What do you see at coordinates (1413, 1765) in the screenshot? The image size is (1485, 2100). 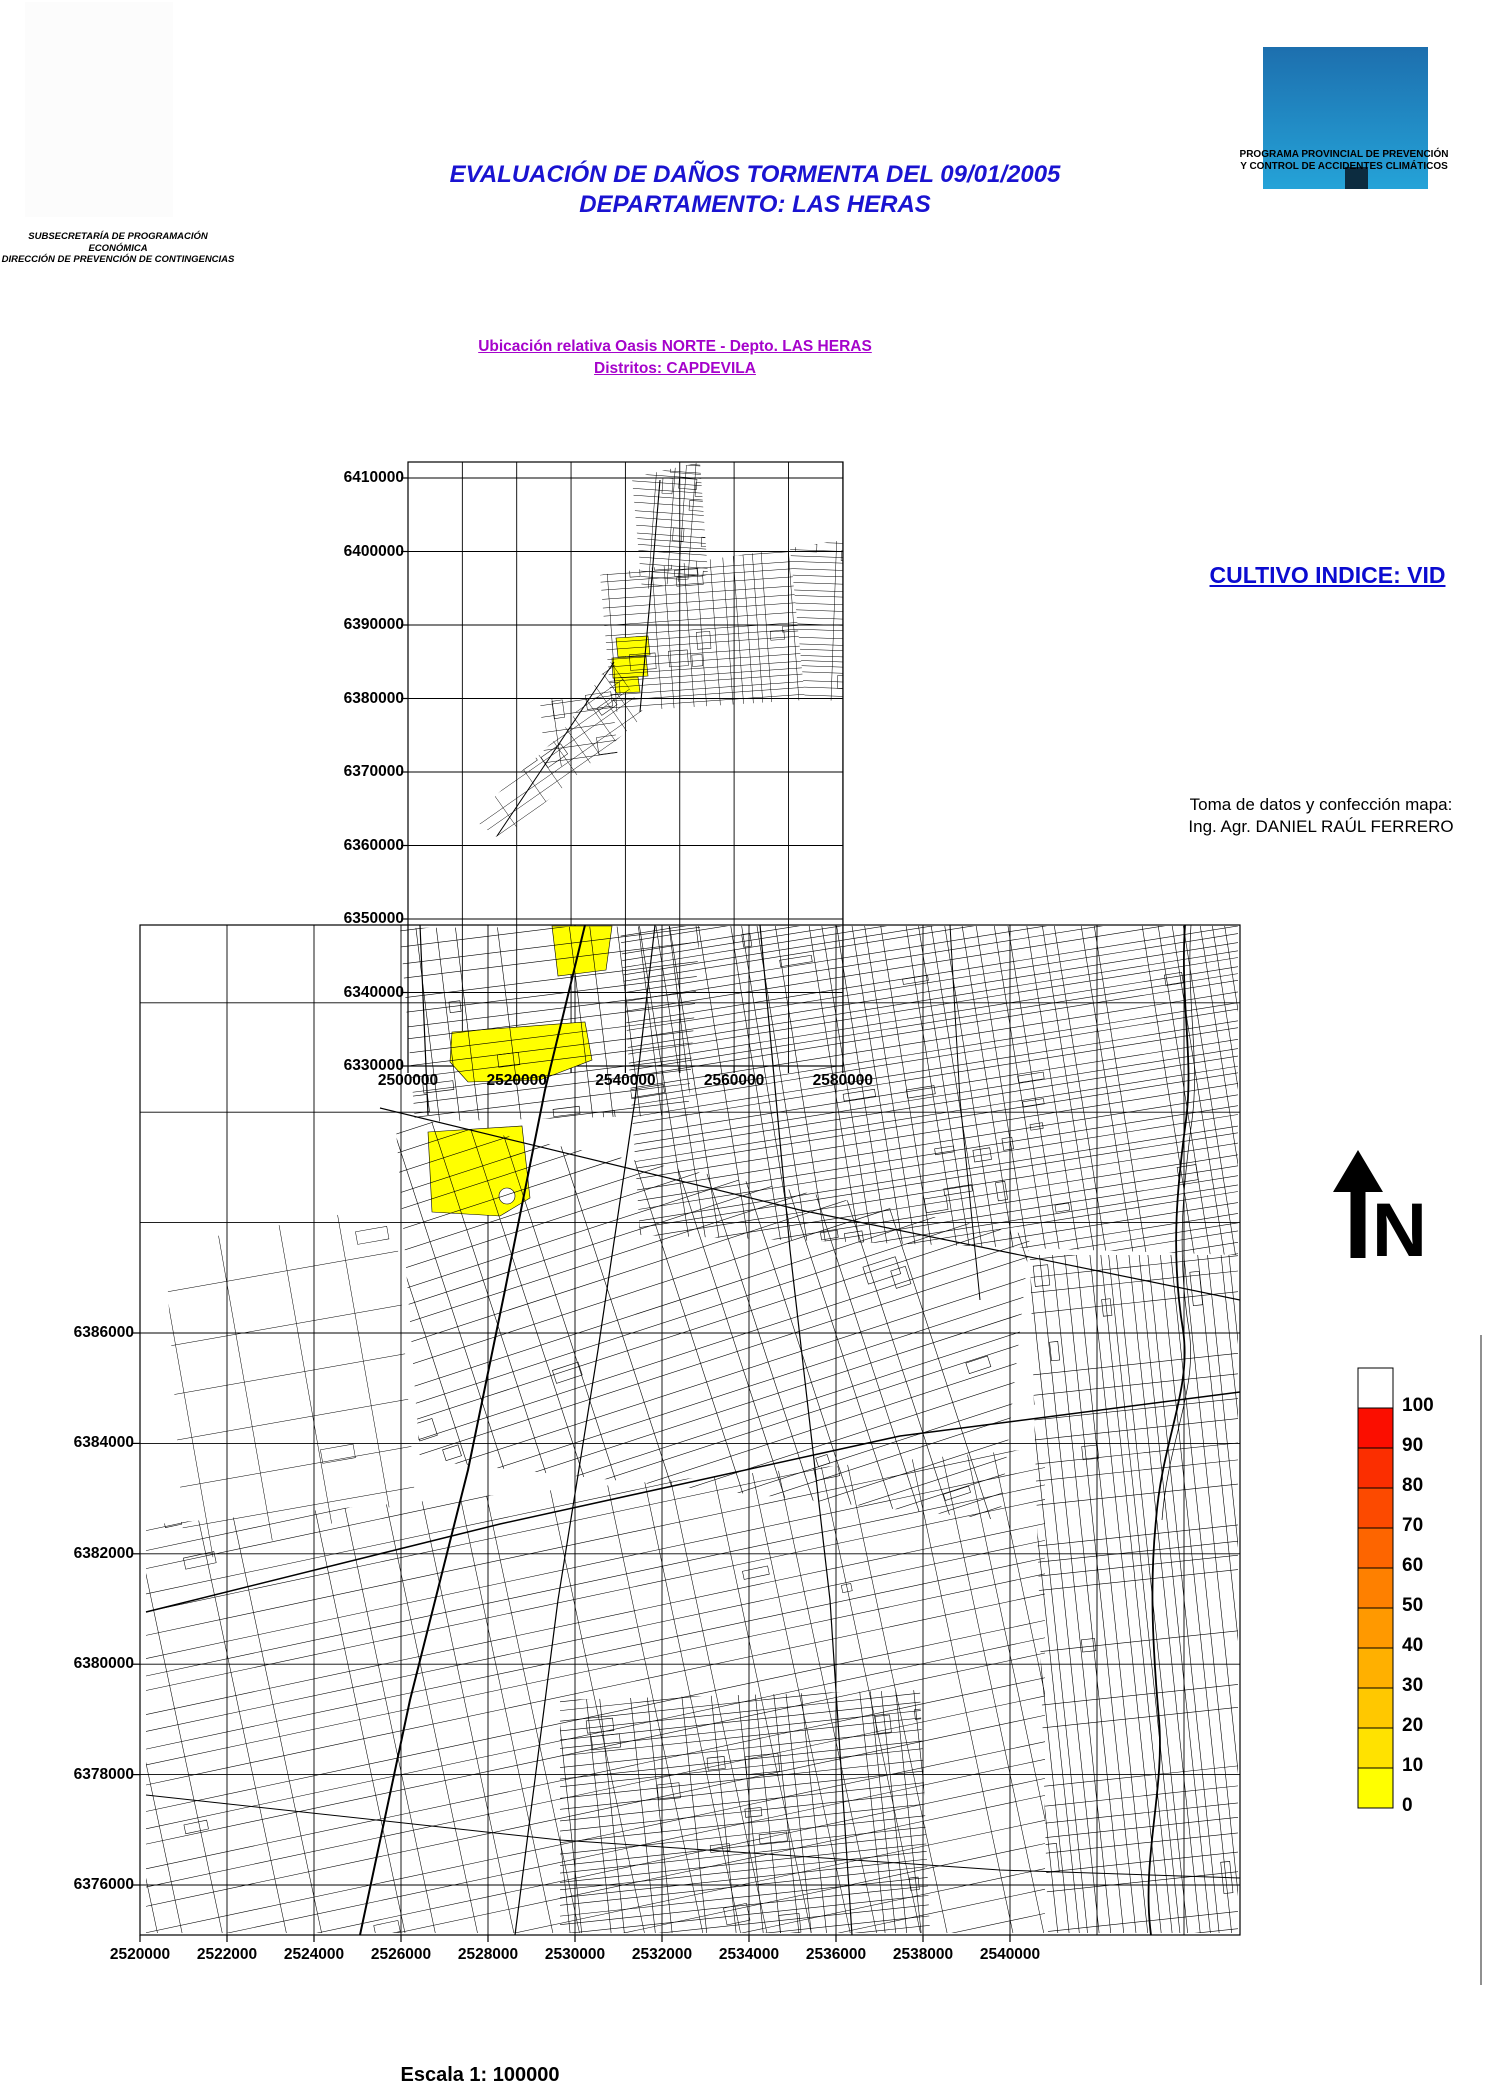 I see `legend-value-label: 10` at bounding box center [1413, 1765].